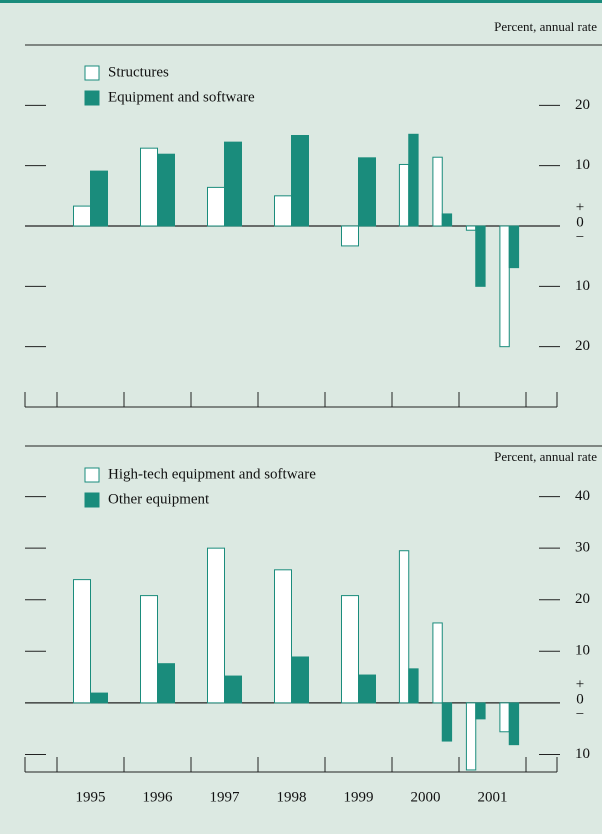 The image size is (602, 834). What do you see at coordinates (292, 797) in the screenshot?
I see `x-tick-label: 1998` at bounding box center [292, 797].